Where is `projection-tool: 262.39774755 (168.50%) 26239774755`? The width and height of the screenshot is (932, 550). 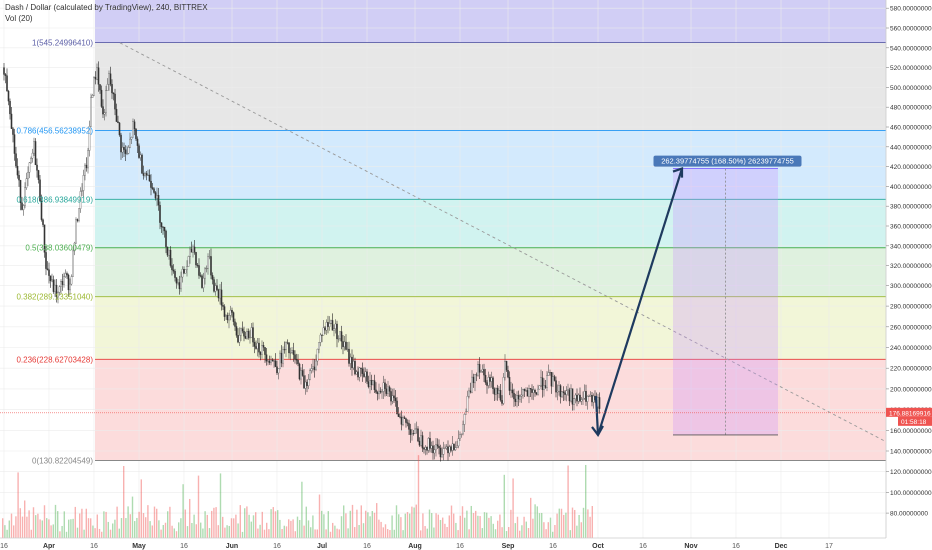 projection-tool: 262.39774755 (168.50%) 26239774755 is located at coordinates (696, 296).